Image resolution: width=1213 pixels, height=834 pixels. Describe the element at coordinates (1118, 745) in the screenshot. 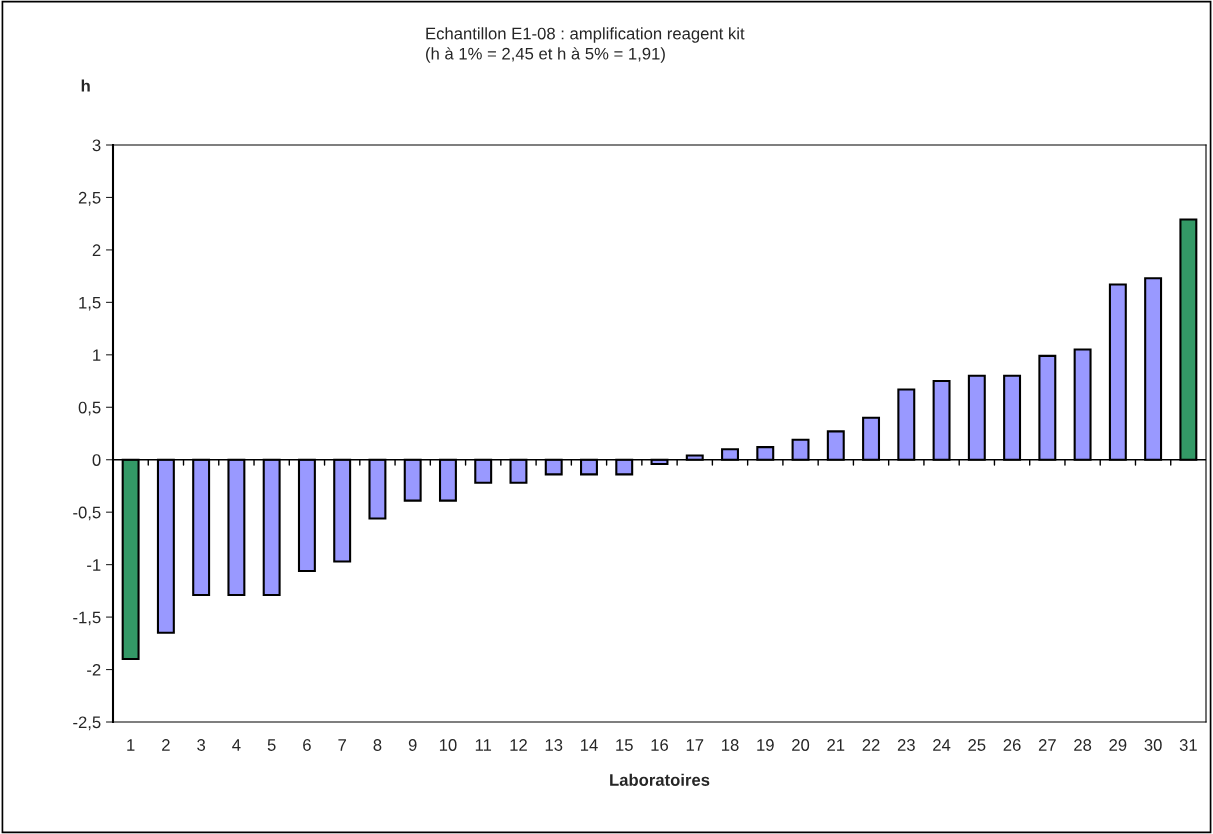

I see `x-tick-label: 29` at that location.